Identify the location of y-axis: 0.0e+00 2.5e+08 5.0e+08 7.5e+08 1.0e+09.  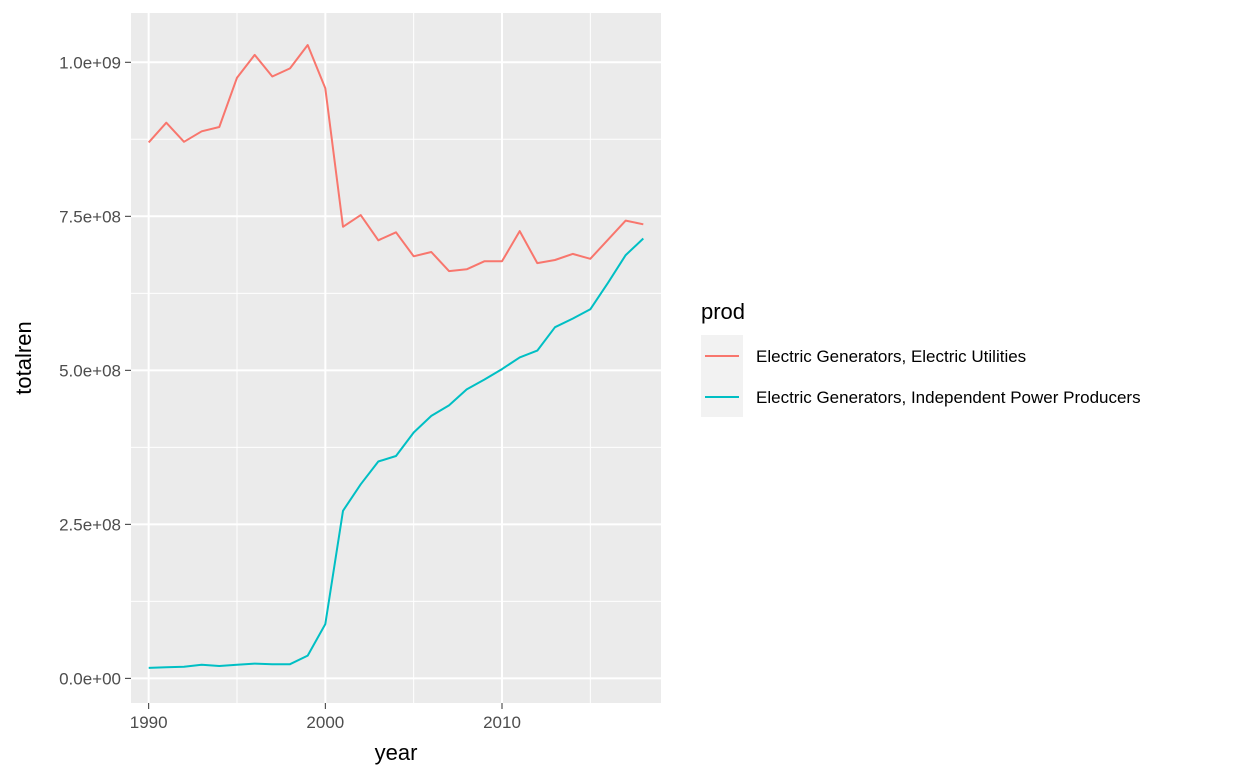
(95, 370).